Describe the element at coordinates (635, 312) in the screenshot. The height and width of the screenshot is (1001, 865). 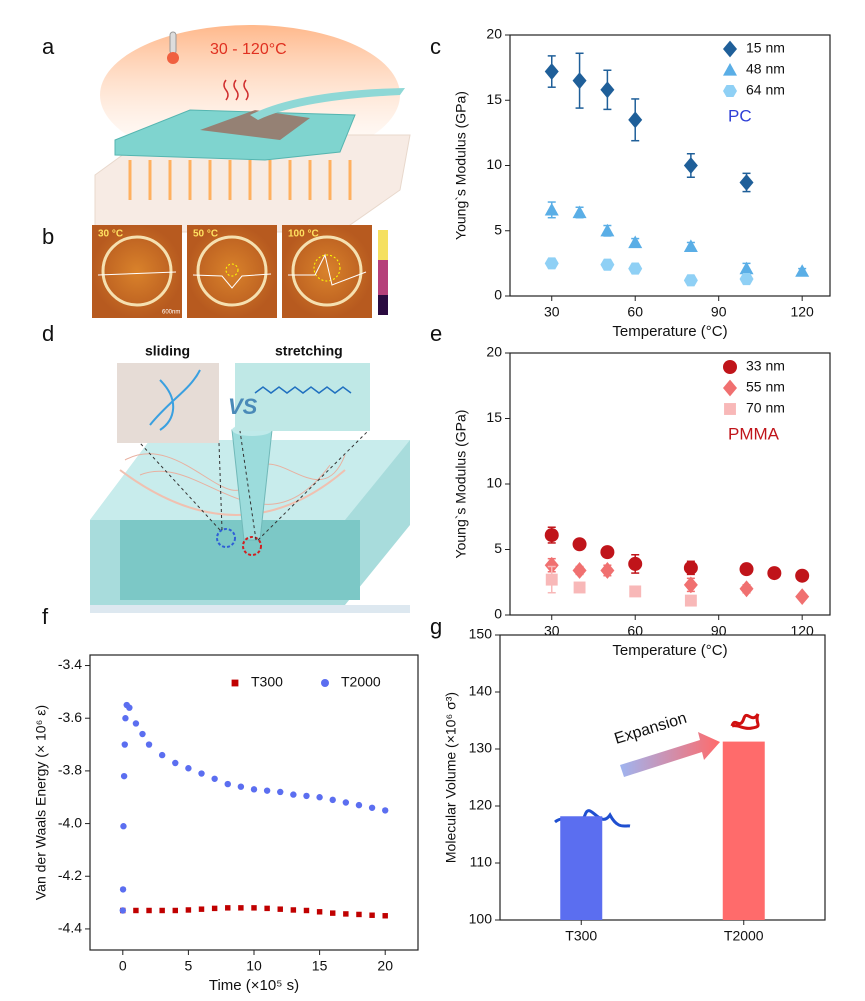
I see `x-tick-label: 60` at that location.